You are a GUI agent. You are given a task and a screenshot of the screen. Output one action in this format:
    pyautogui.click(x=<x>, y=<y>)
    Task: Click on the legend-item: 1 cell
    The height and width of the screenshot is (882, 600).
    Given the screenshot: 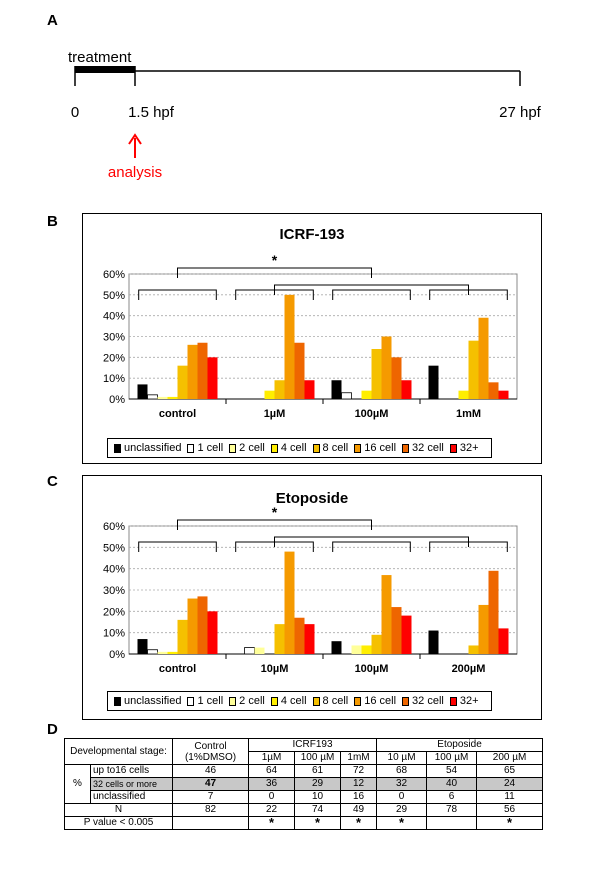 What is the action you would take?
    pyautogui.click(x=205, y=448)
    